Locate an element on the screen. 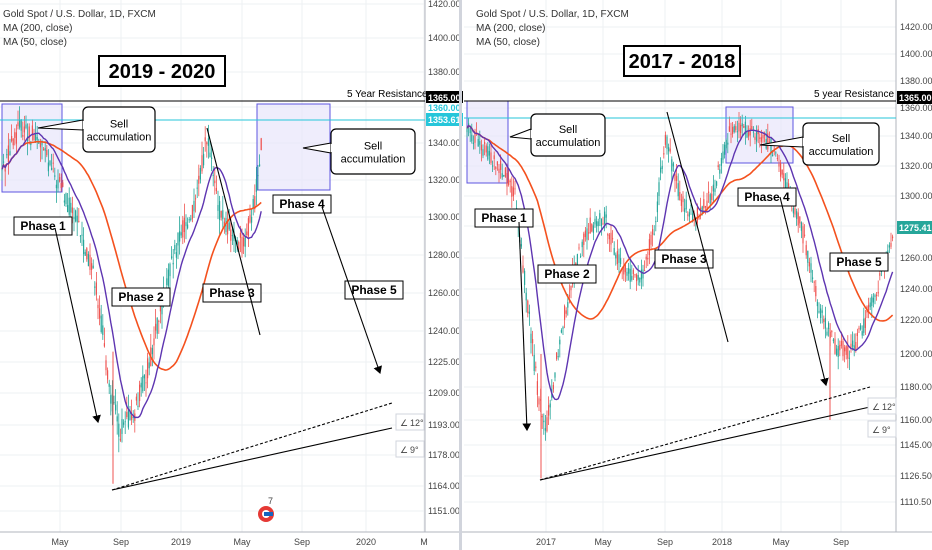 The image size is (932, 550). y-tick-label: 1400.00 is located at coordinates (916, 54).